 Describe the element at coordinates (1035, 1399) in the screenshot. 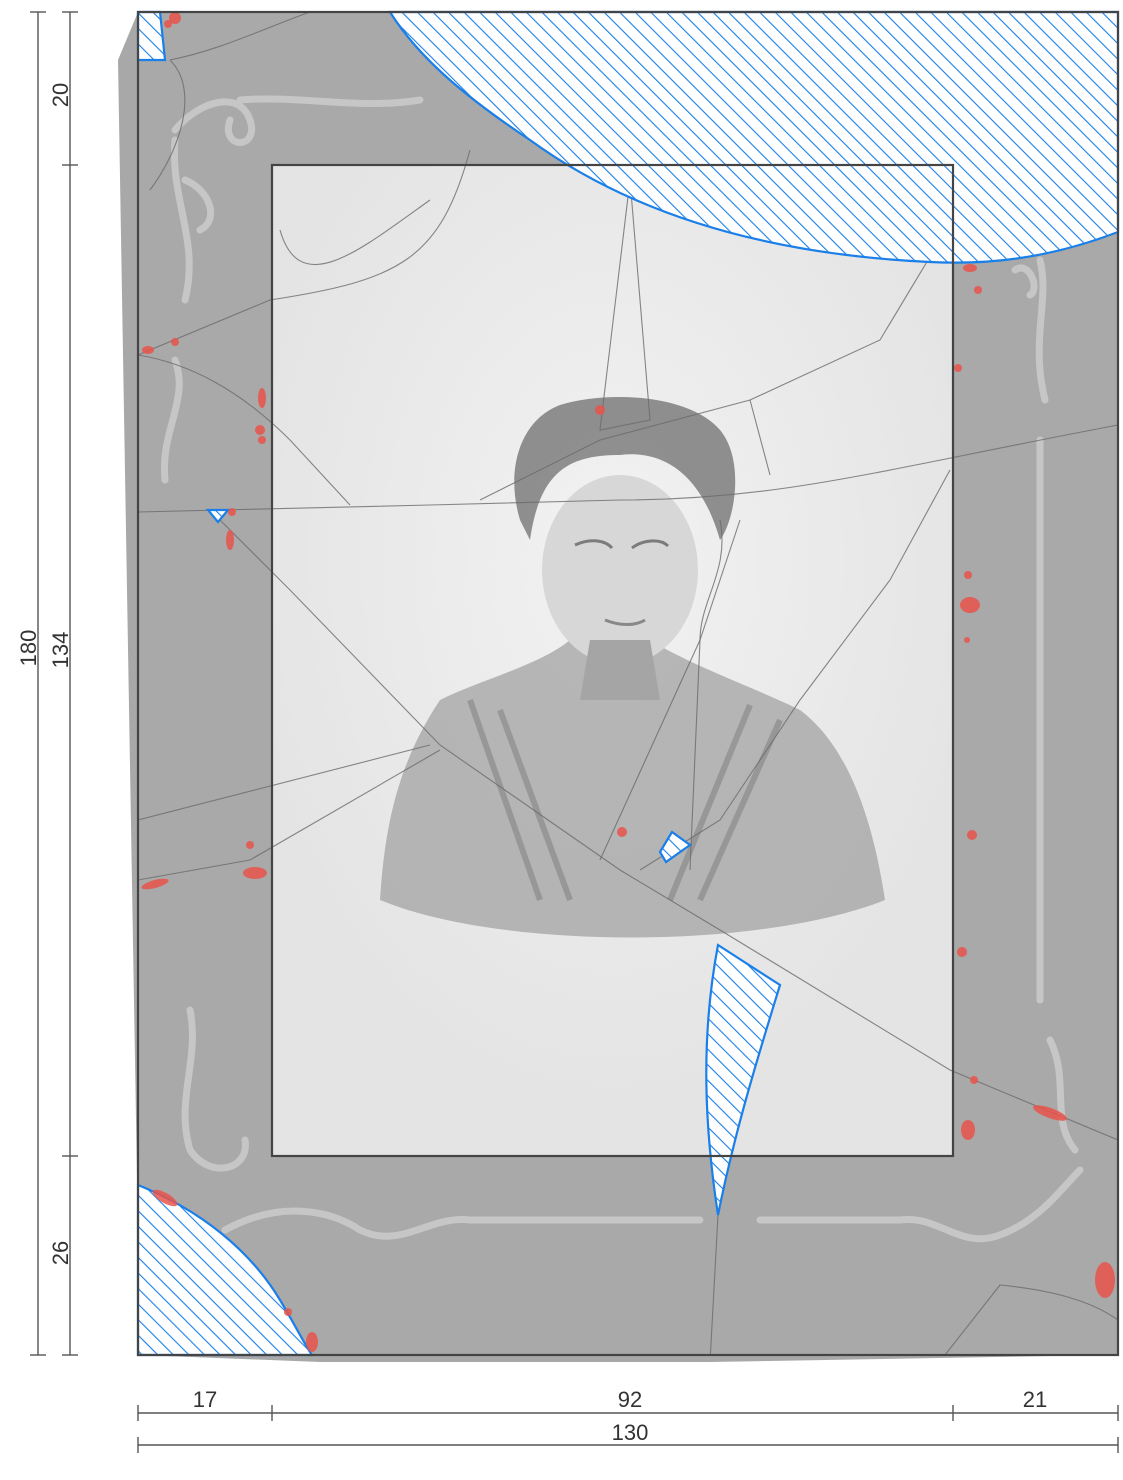

I see `dim-right-margin: 21` at that location.